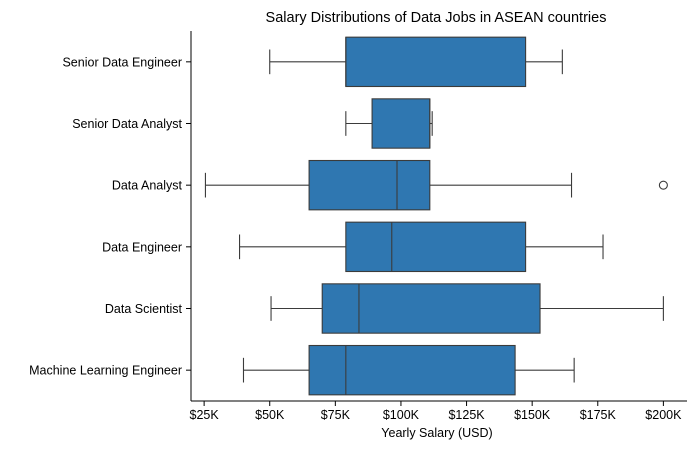 The width and height of the screenshot is (695, 449). Describe the element at coordinates (598, 415) in the screenshot. I see `x-tick-label: $175K` at that location.